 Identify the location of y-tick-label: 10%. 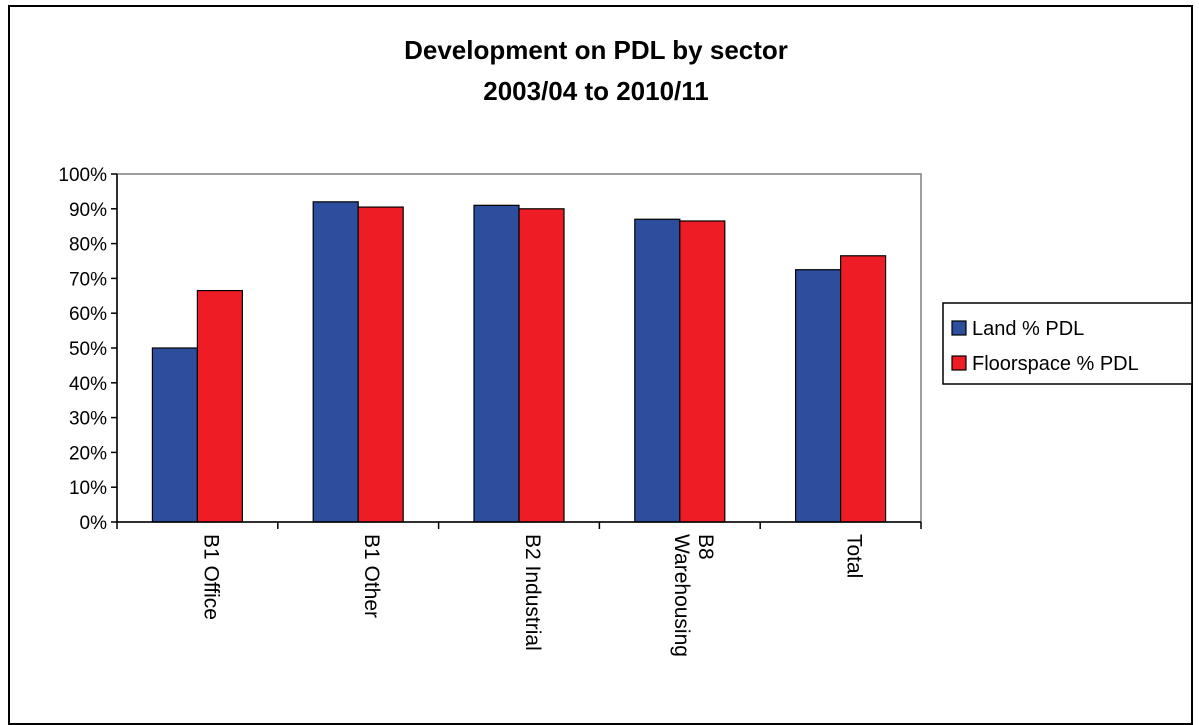
(88, 488).